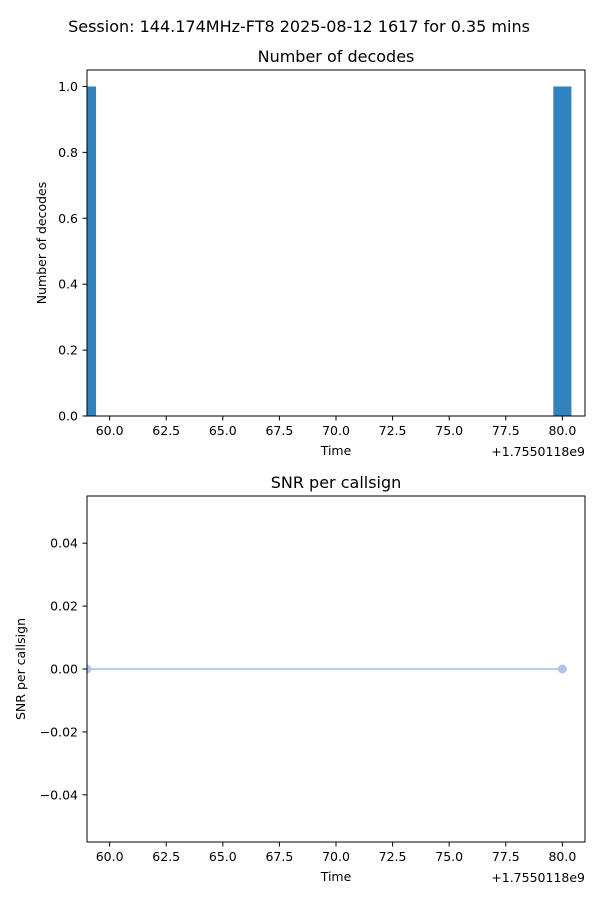 The height and width of the screenshot is (900, 600). What do you see at coordinates (68, 350) in the screenshot?
I see `y-tick-label-1: 0.2` at bounding box center [68, 350].